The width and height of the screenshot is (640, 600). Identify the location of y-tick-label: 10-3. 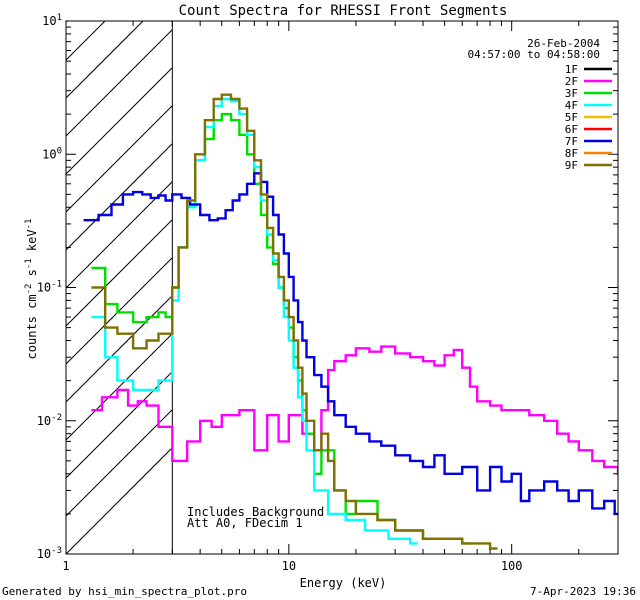
(49, 553).